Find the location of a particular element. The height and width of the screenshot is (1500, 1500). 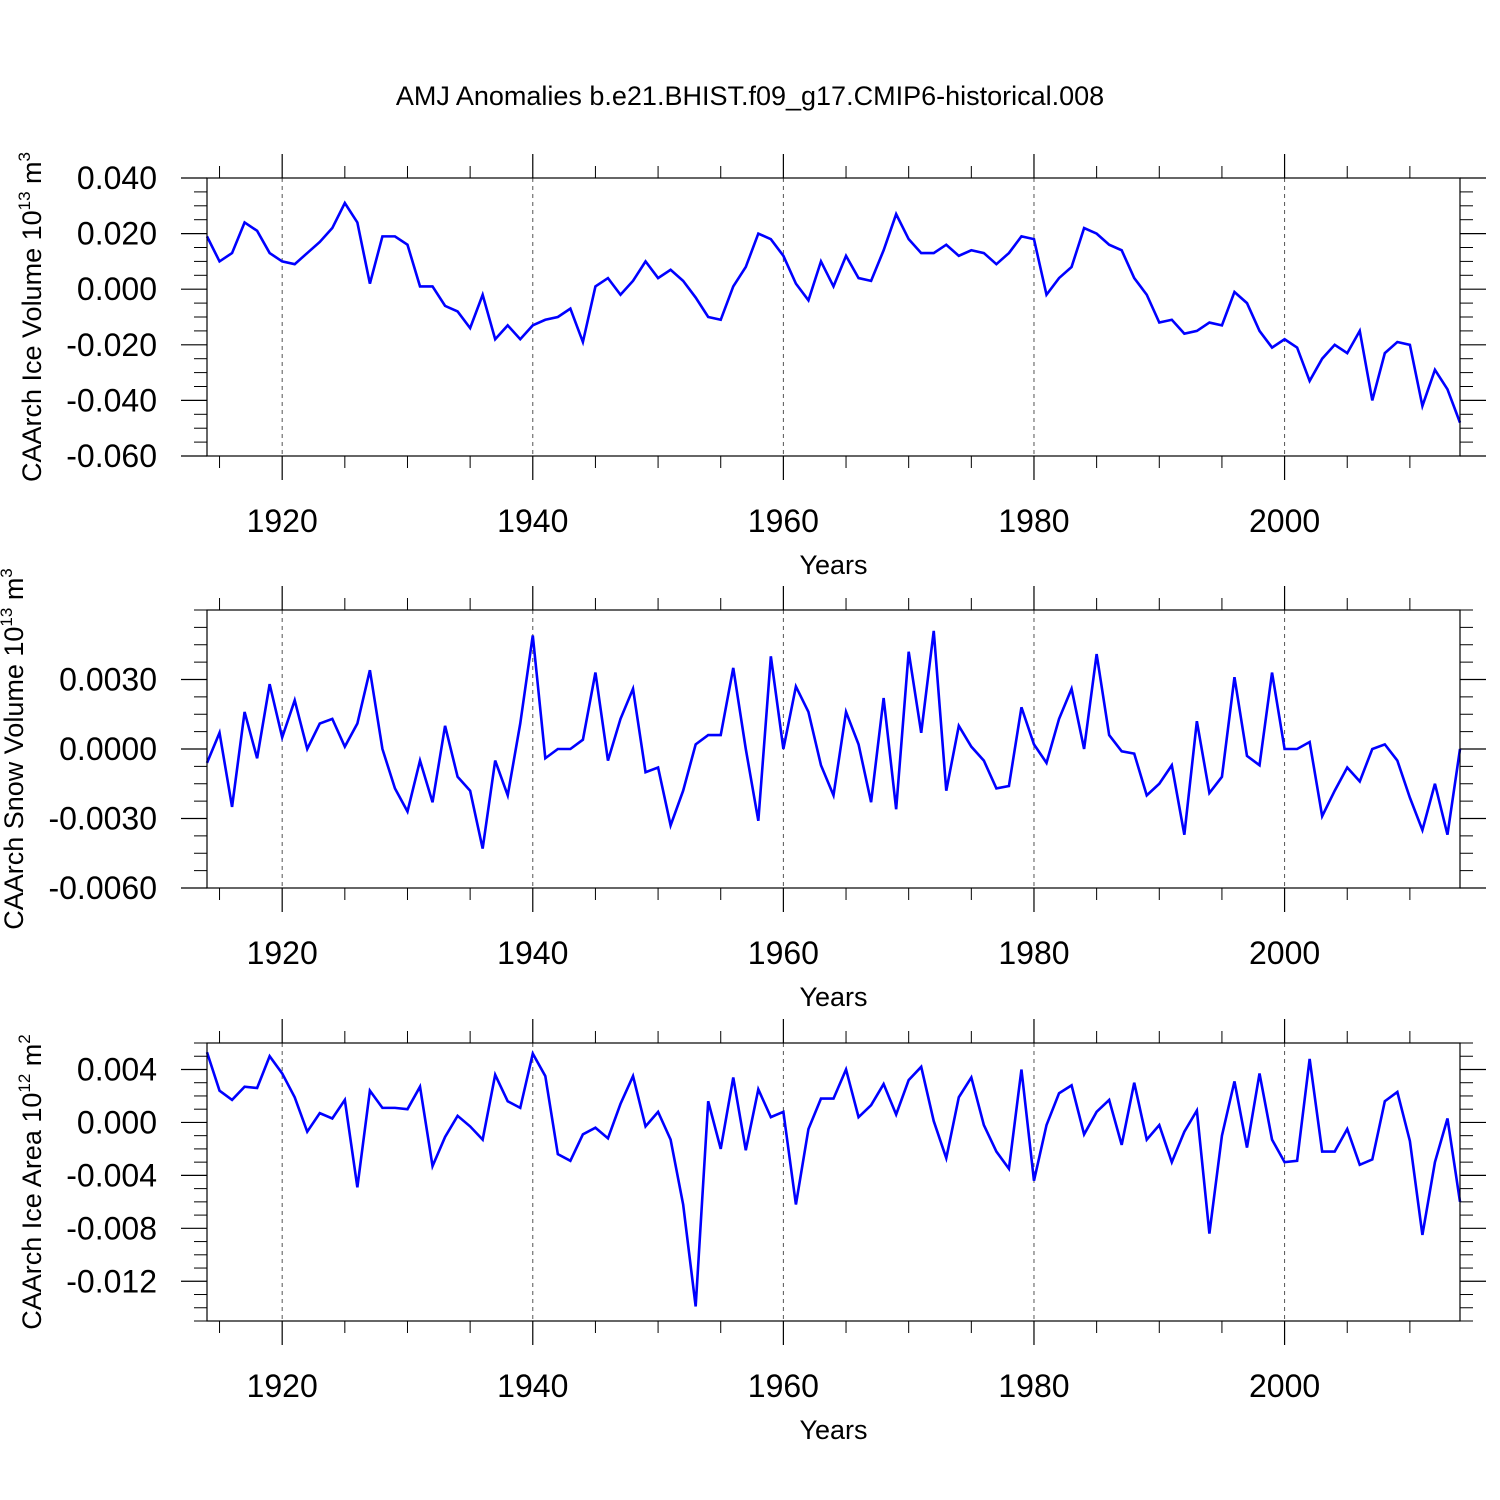

y-axis-label-exponent: 12 is located at coordinates (24, 1083).